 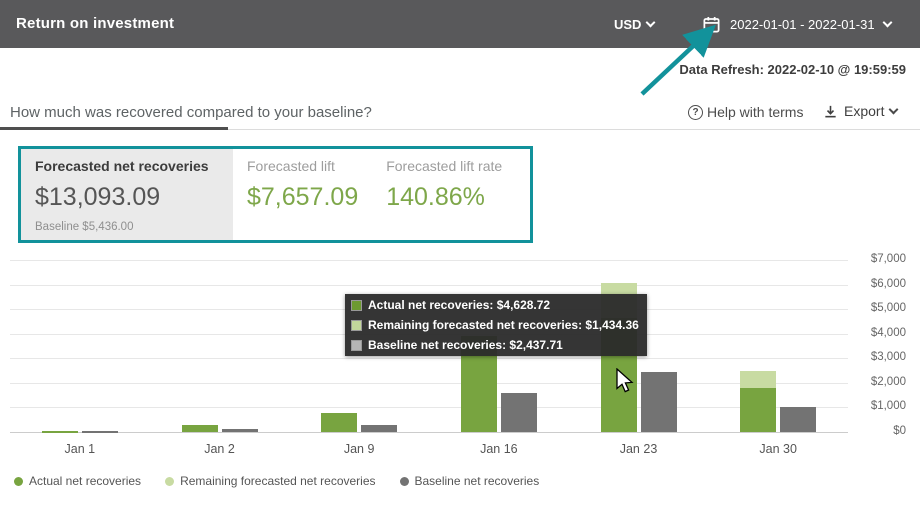 I want to click on x-axis-label-jan-16: Jan 16, so click(x=499, y=449).